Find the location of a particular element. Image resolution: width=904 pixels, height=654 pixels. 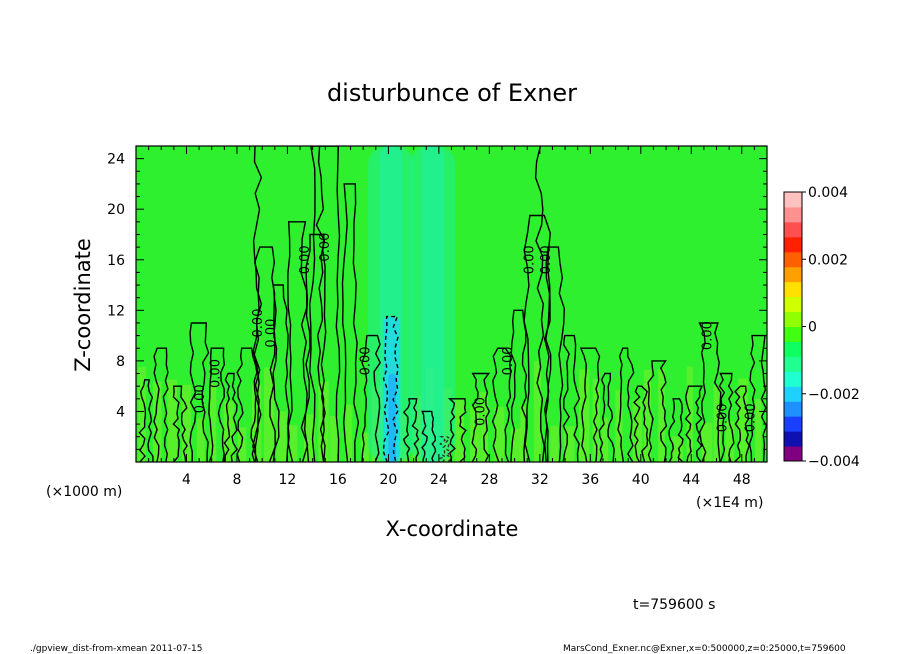

y-tick-label: 4 is located at coordinates (120, 412).